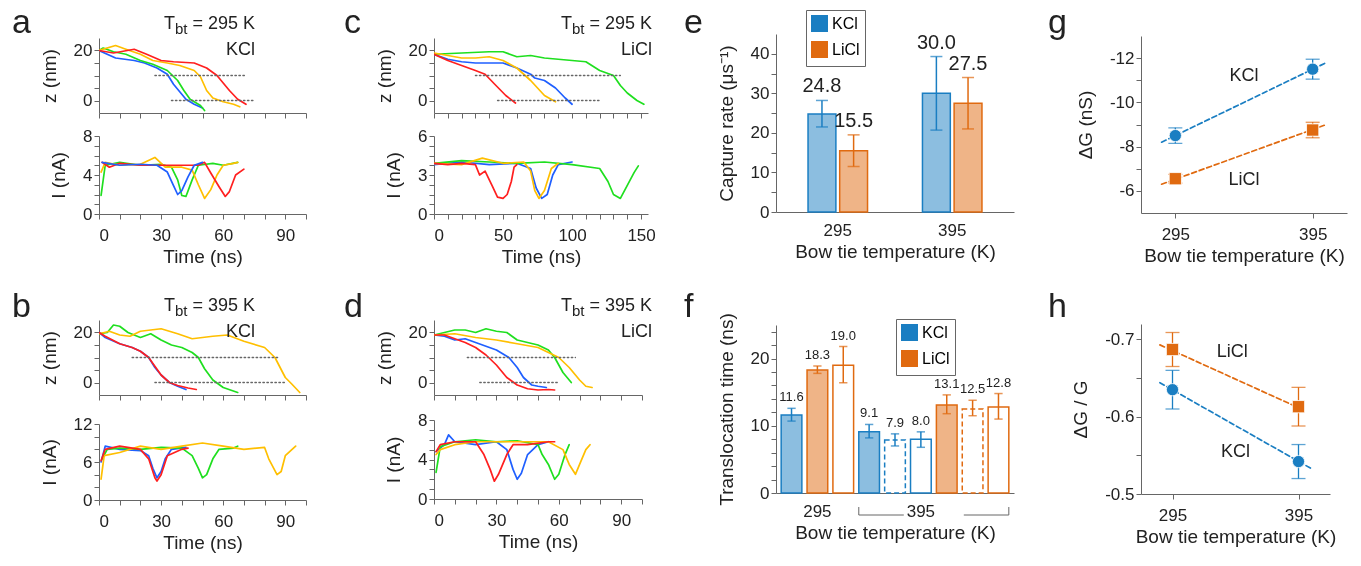 Image resolution: width=1361 pixels, height=566 pixels. Describe the element at coordinates (972, 389) in the screenshot. I see `data-label: 12.5` at that location.